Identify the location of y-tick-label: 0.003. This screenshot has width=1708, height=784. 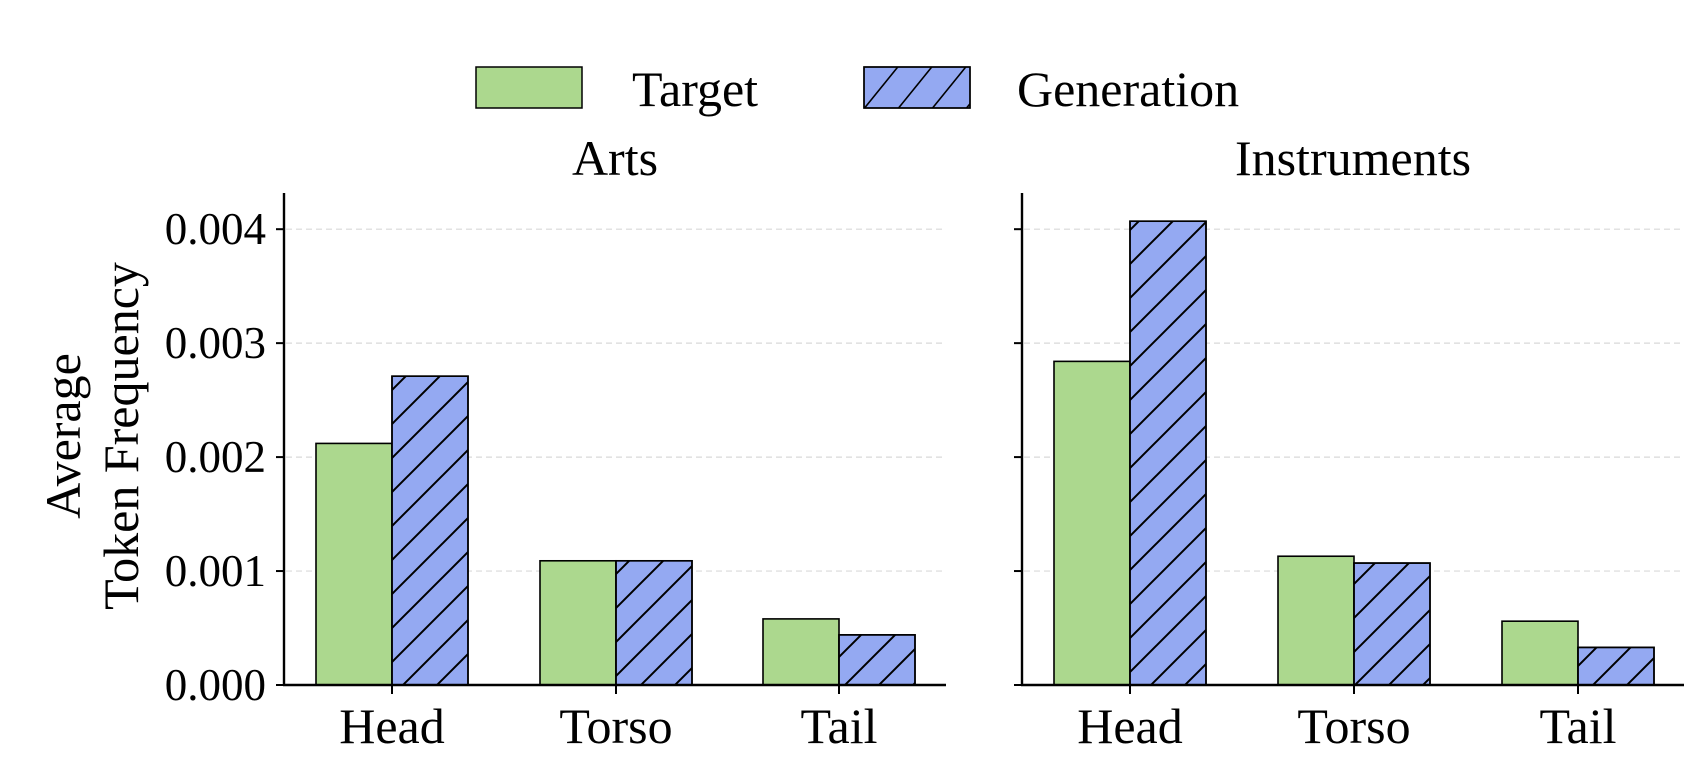
(215, 343).